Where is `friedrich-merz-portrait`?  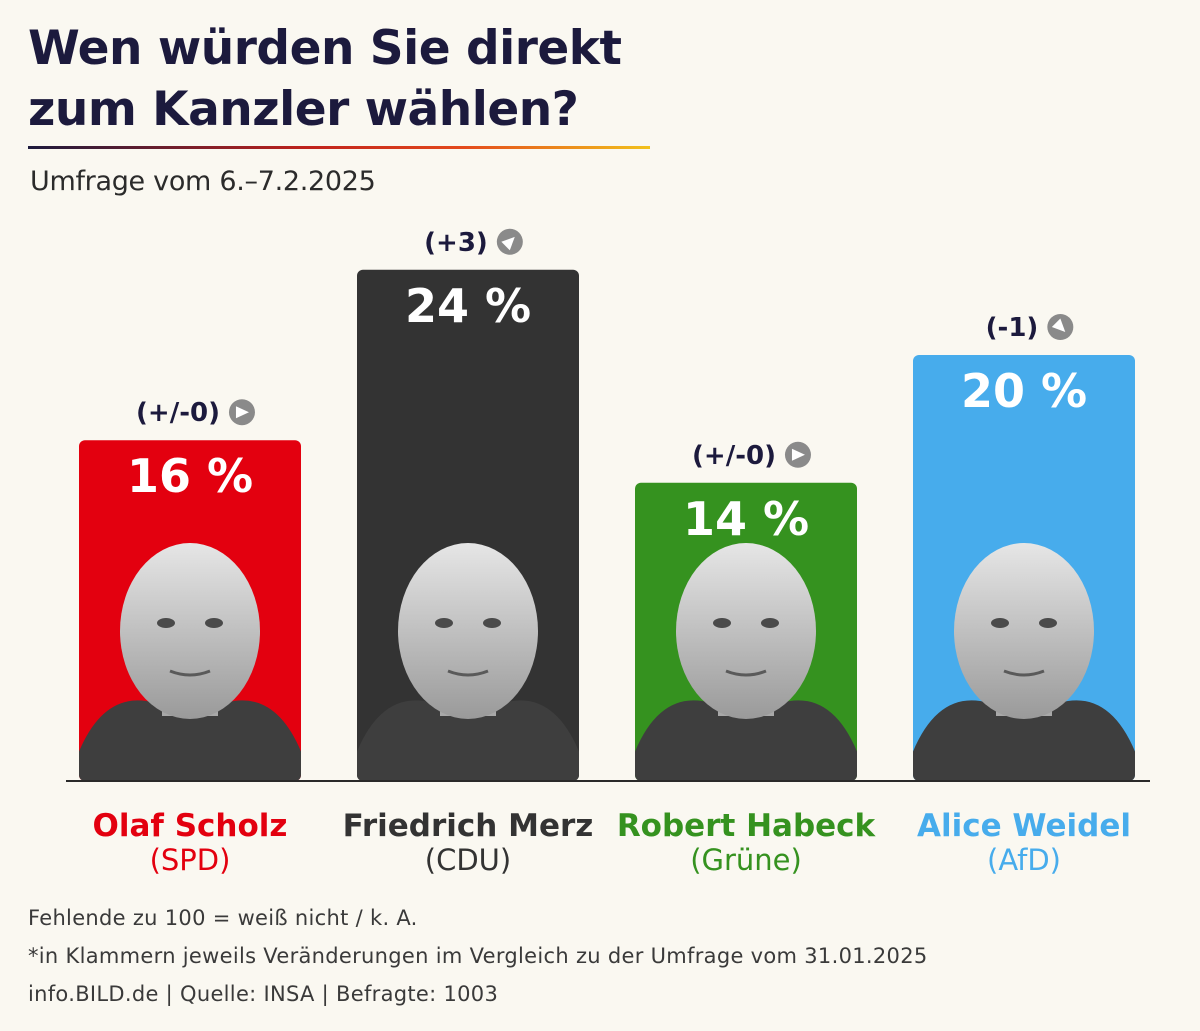 friedrich-merz-portrait is located at coordinates (468, 662).